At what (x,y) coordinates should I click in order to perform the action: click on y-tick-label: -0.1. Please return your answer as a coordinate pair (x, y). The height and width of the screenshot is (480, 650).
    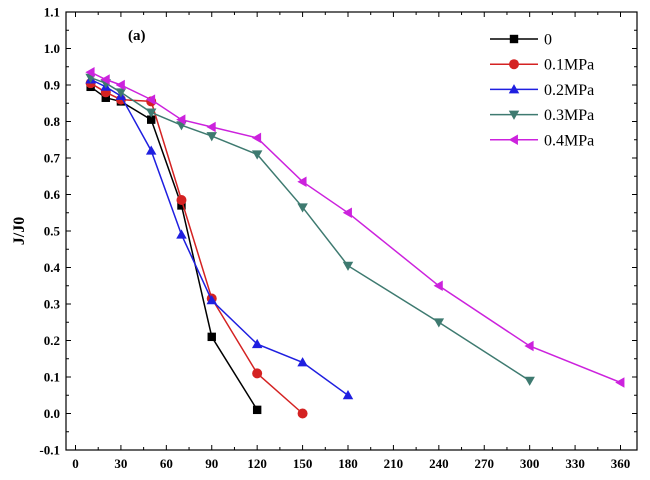
    Looking at the image, I should click on (49, 450).